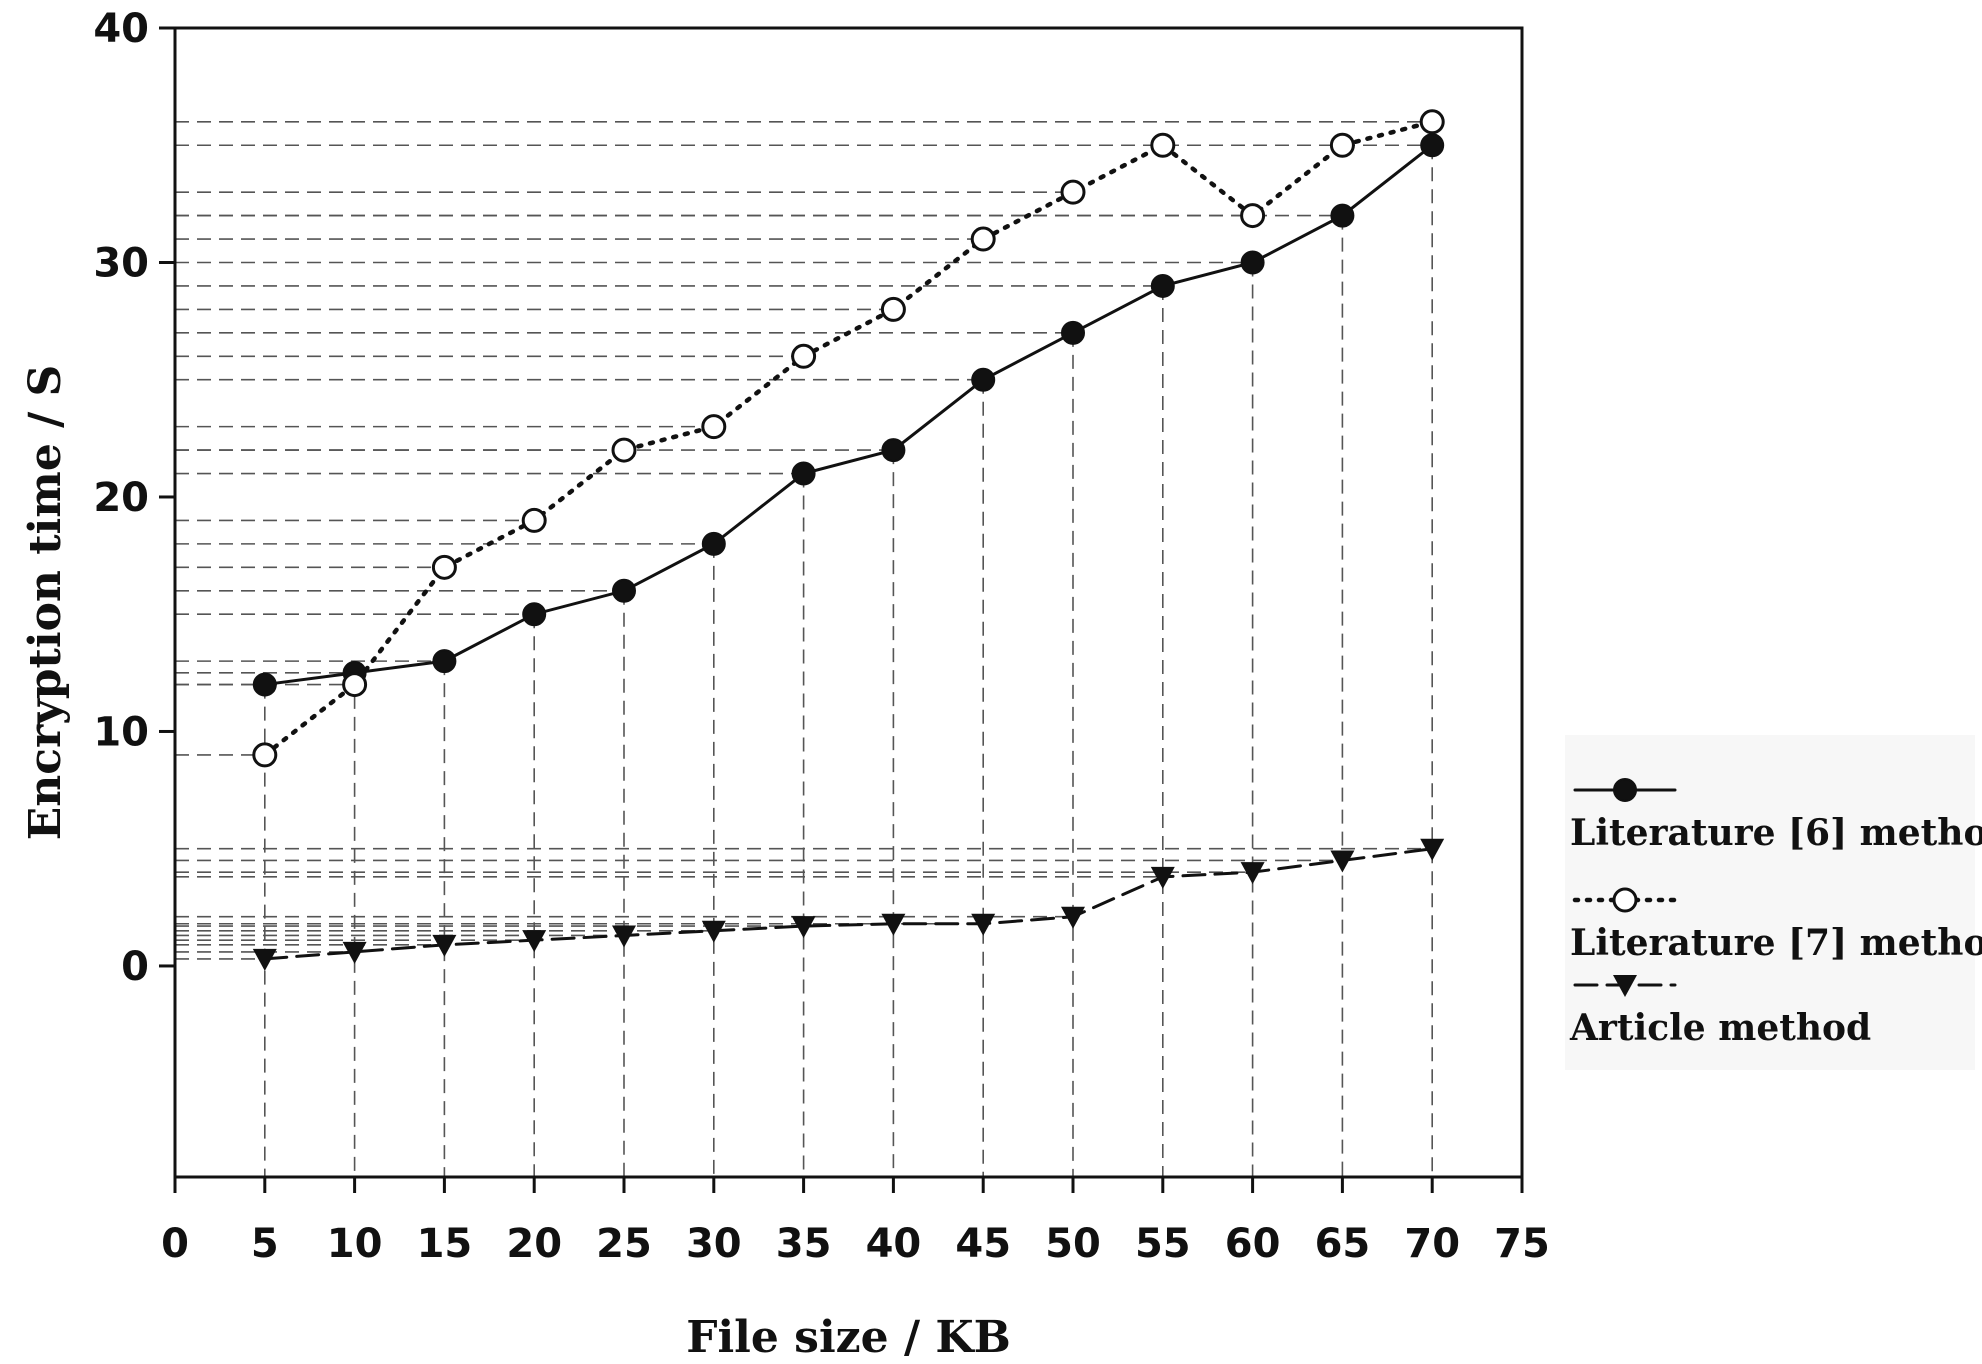 The width and height of the screenshot is (1982, 1364). What do you see at coordinates (121, 732) in the screenshot?
I see `y-tick-label: 10` at bounding box center [121, 732].